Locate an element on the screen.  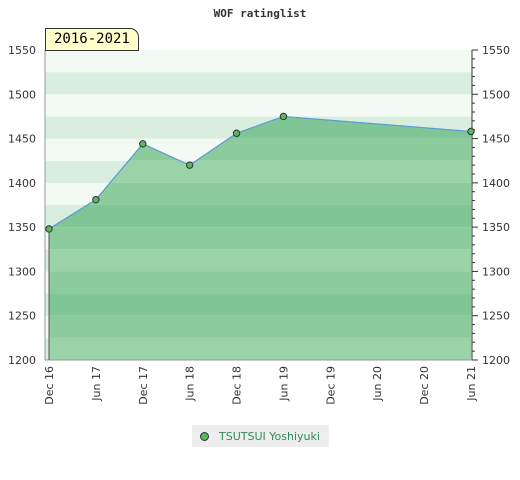
y-tick-label-right: 1200 is located at coordinates (496, 360).